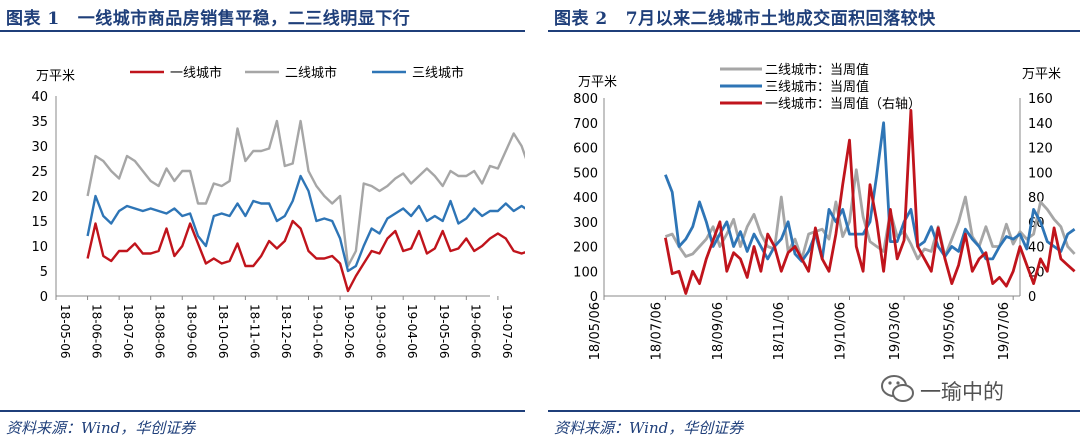  Describe the element at coordinates (649, 428) in the screenshot. I see `right-source-note: 资料来源：Wind，华创证券` at that location.